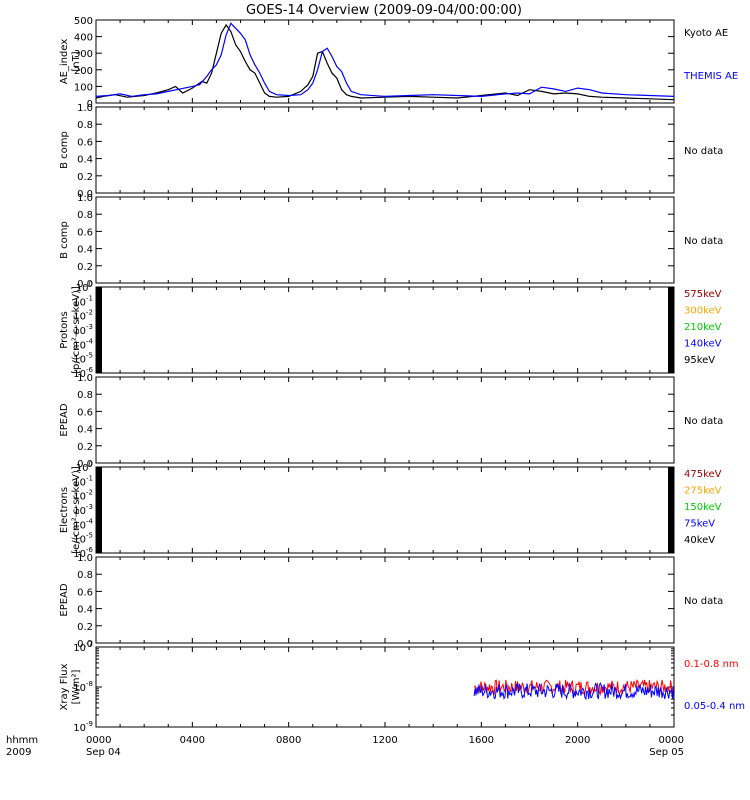 The height and width of the screenshot is (800, 750). What do you see at coordinates (89, 478) in the screenshot?
I see `y-tick-exponent: -1` at bounding box center [89, 478].